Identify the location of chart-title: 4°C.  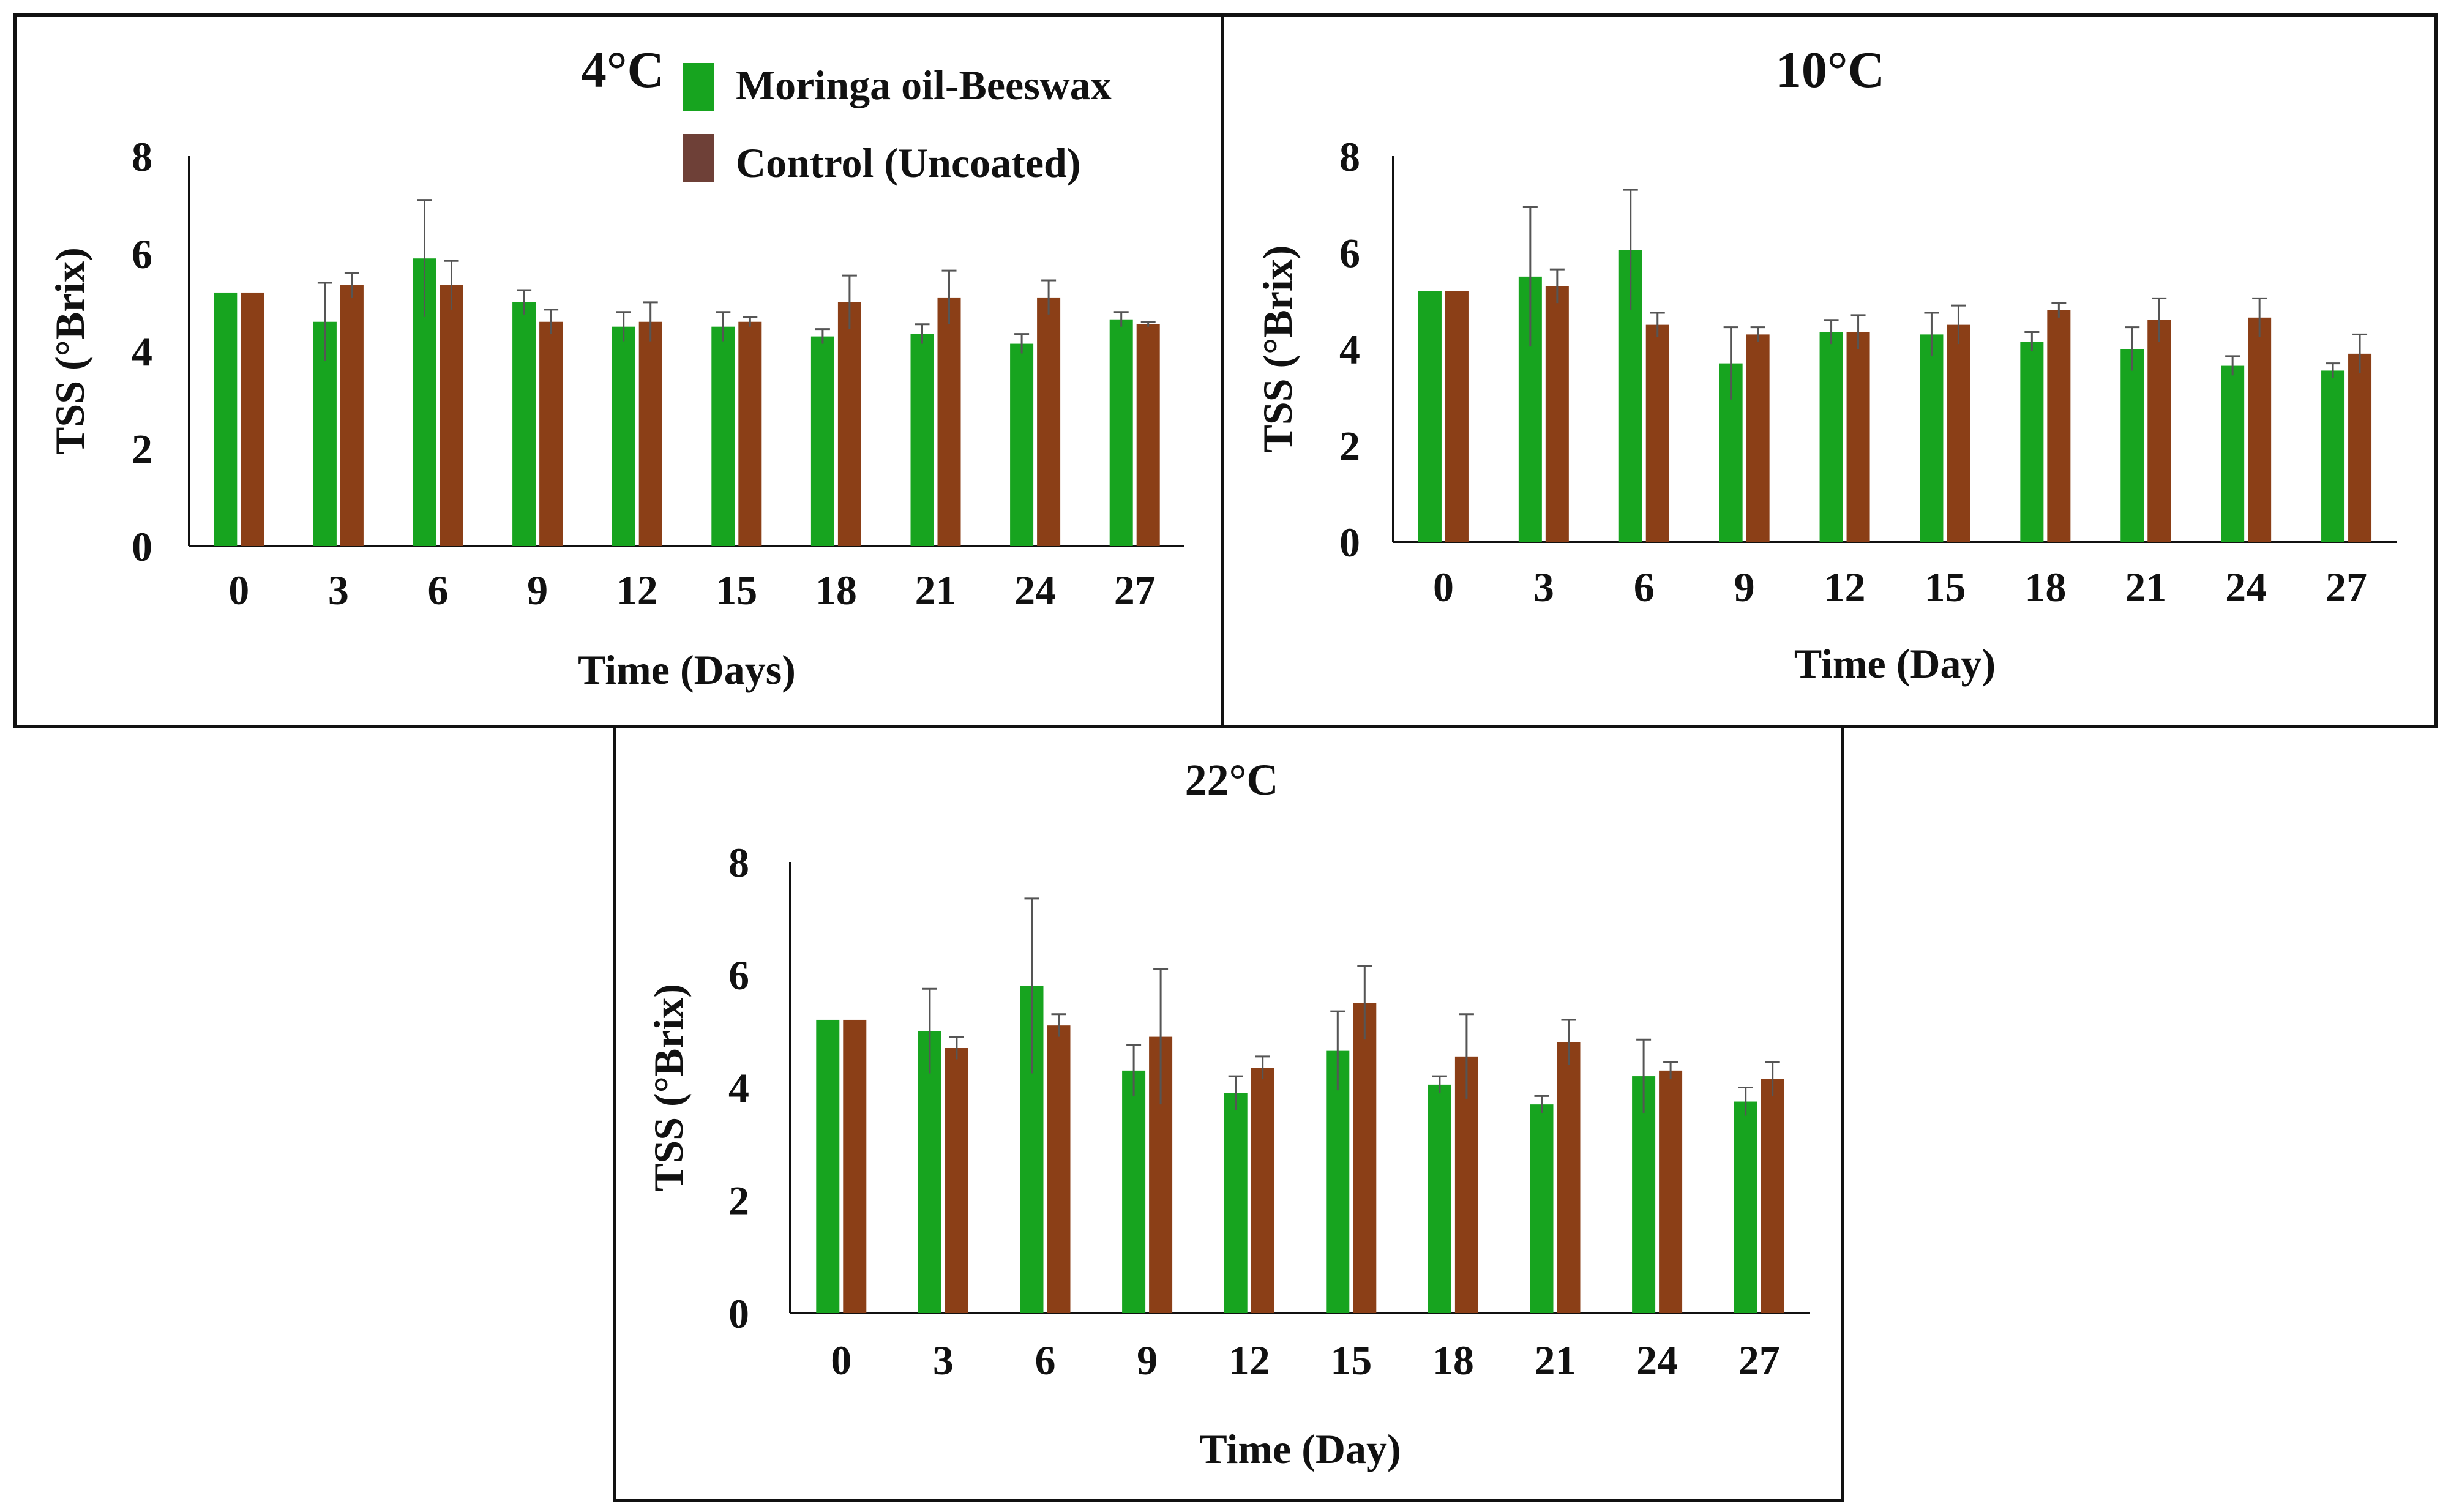
(622, 70).